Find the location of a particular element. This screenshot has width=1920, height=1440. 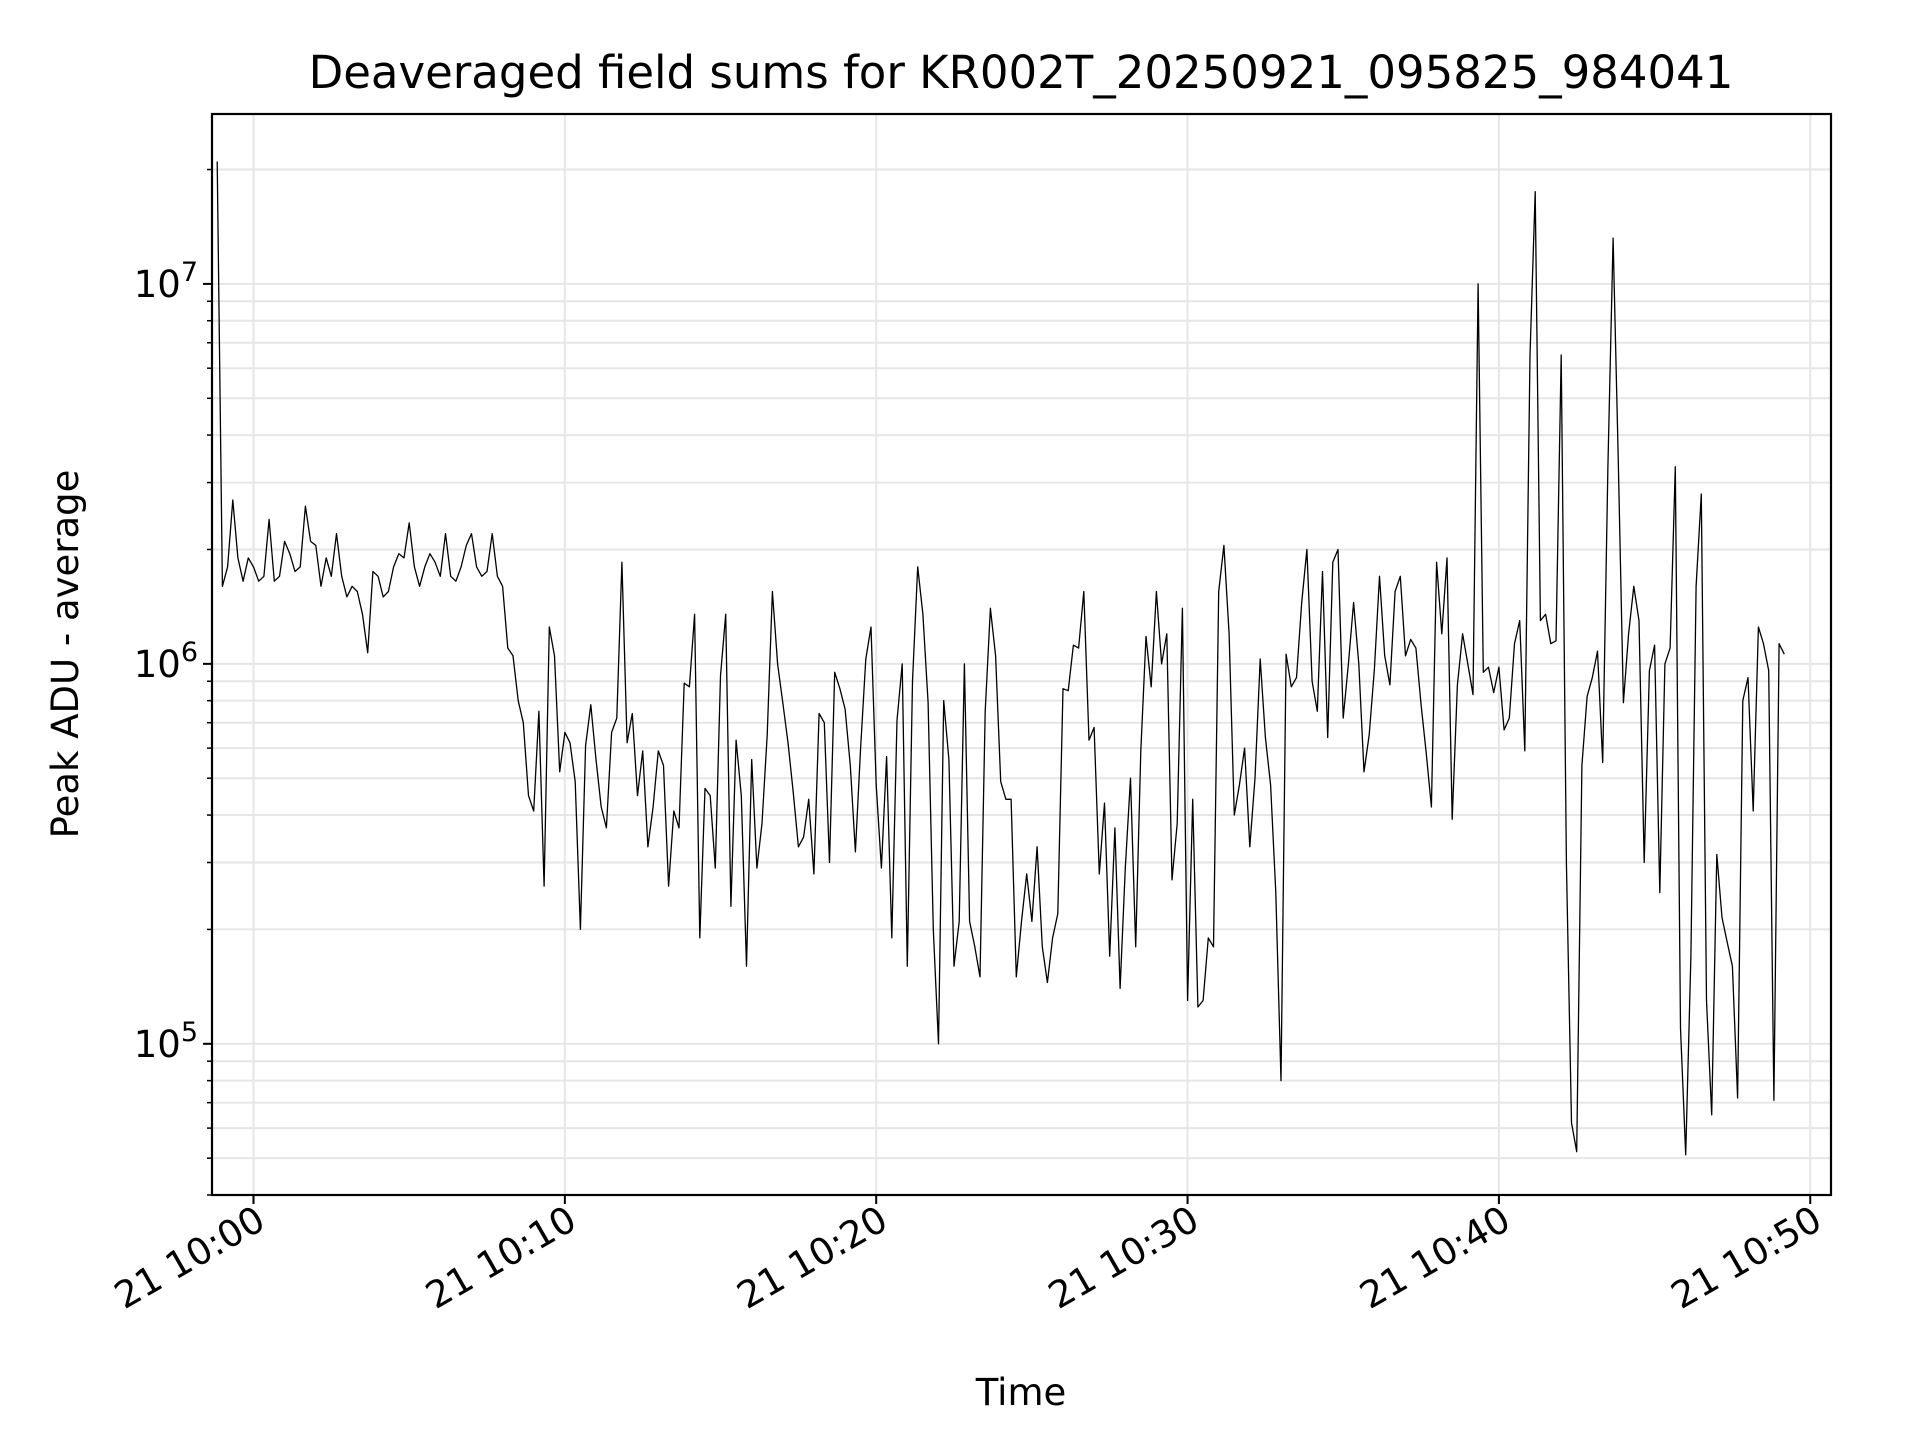

y-tick-label: 10⁶ is located at coordinates (166, 661).